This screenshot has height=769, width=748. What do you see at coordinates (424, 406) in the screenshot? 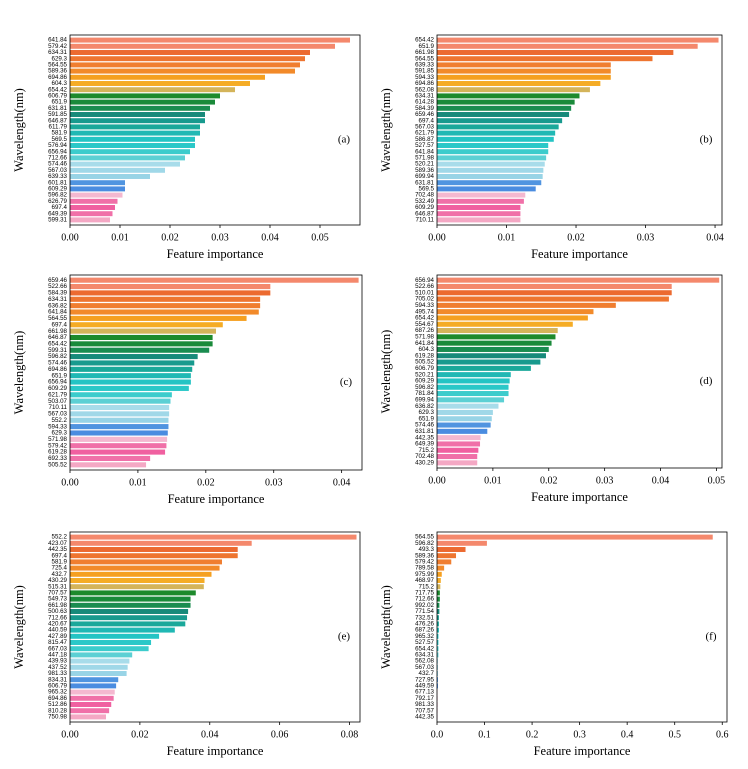
I see `y-tick-label: 636.82` at bounding box center [424, 406].